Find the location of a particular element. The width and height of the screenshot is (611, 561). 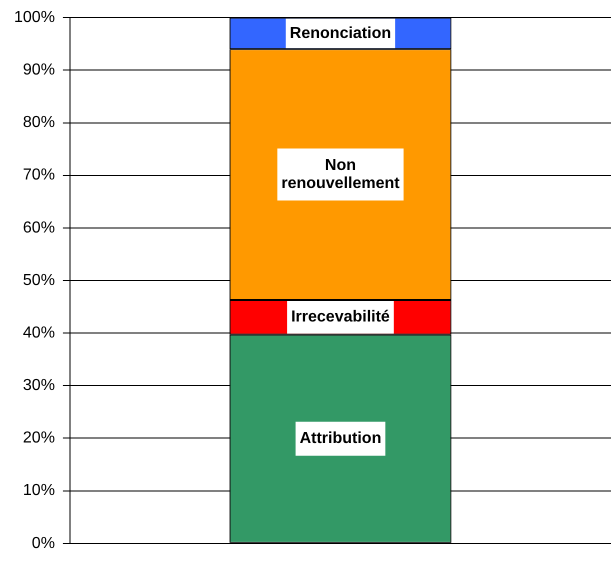

y-tick-label: 50% is located at coordinates (38, 280).